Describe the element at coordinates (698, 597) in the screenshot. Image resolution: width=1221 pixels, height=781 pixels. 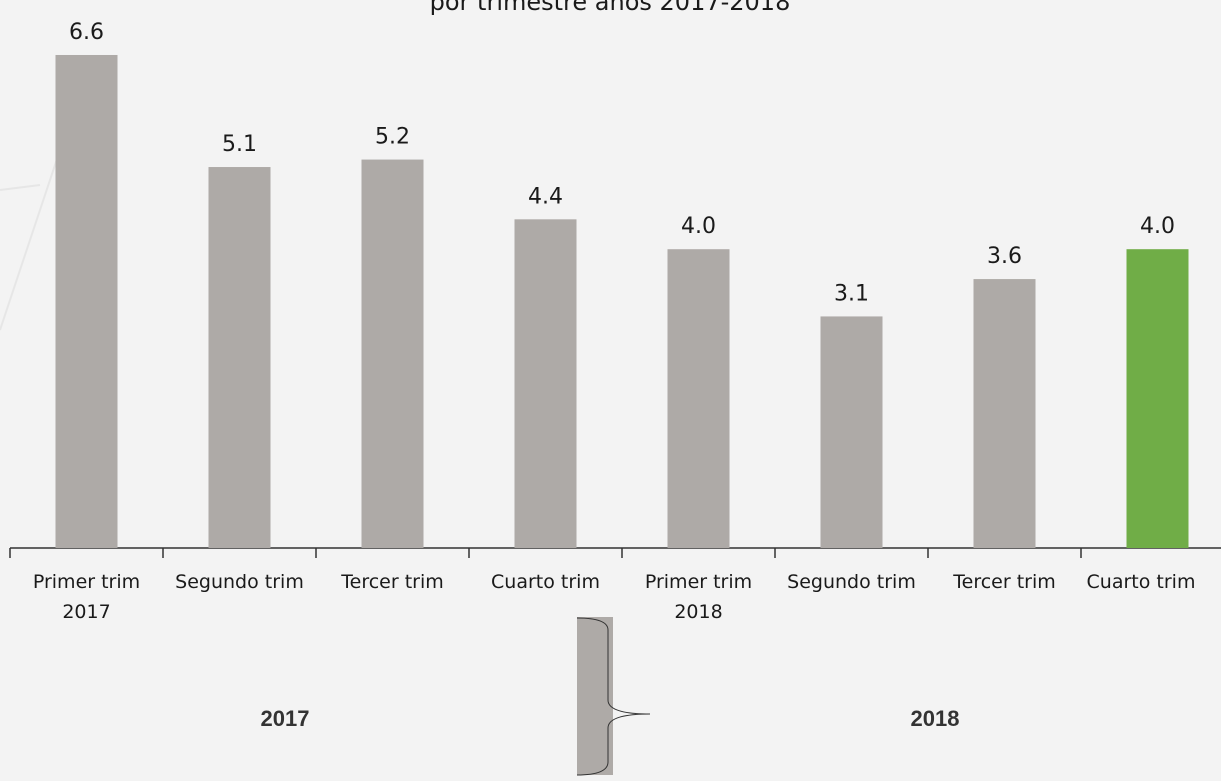
I see `x-tick-label: Primer trim 2018` at that location.